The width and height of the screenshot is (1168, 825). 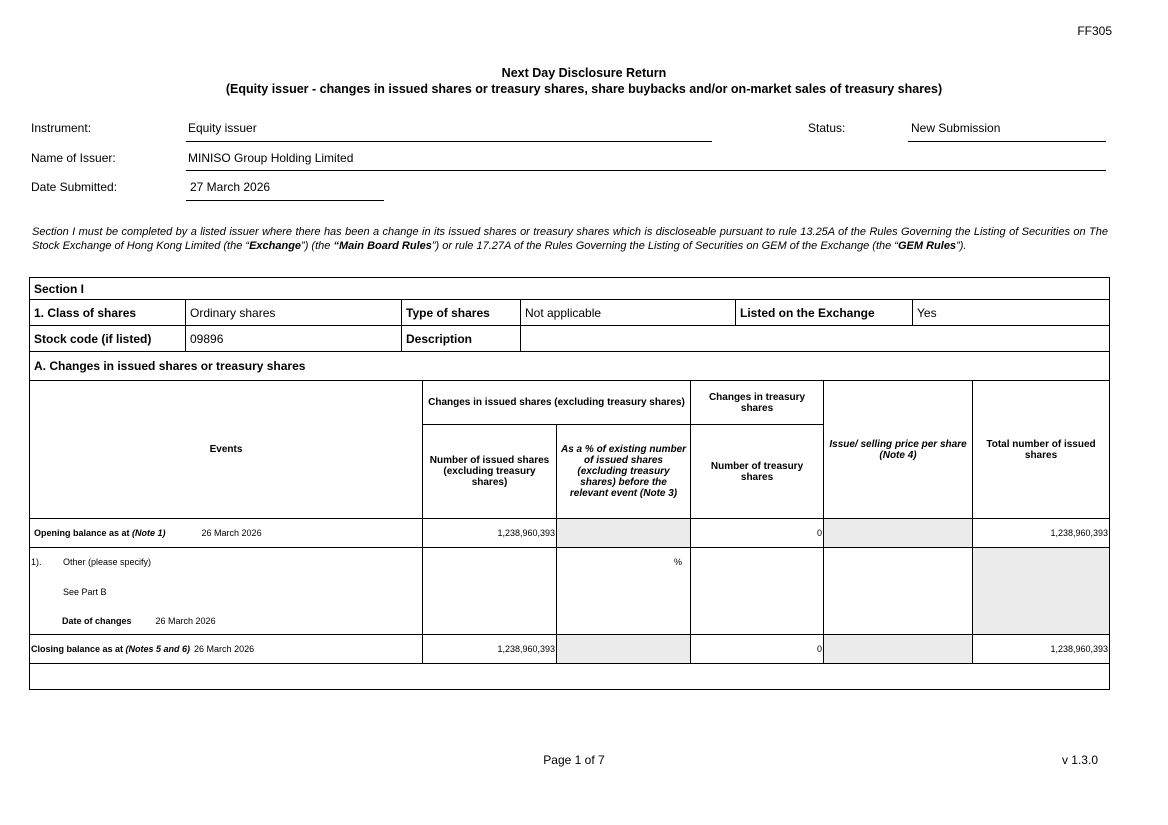 I want to click on type-value: Not applicable, so click(x=628, y=312).